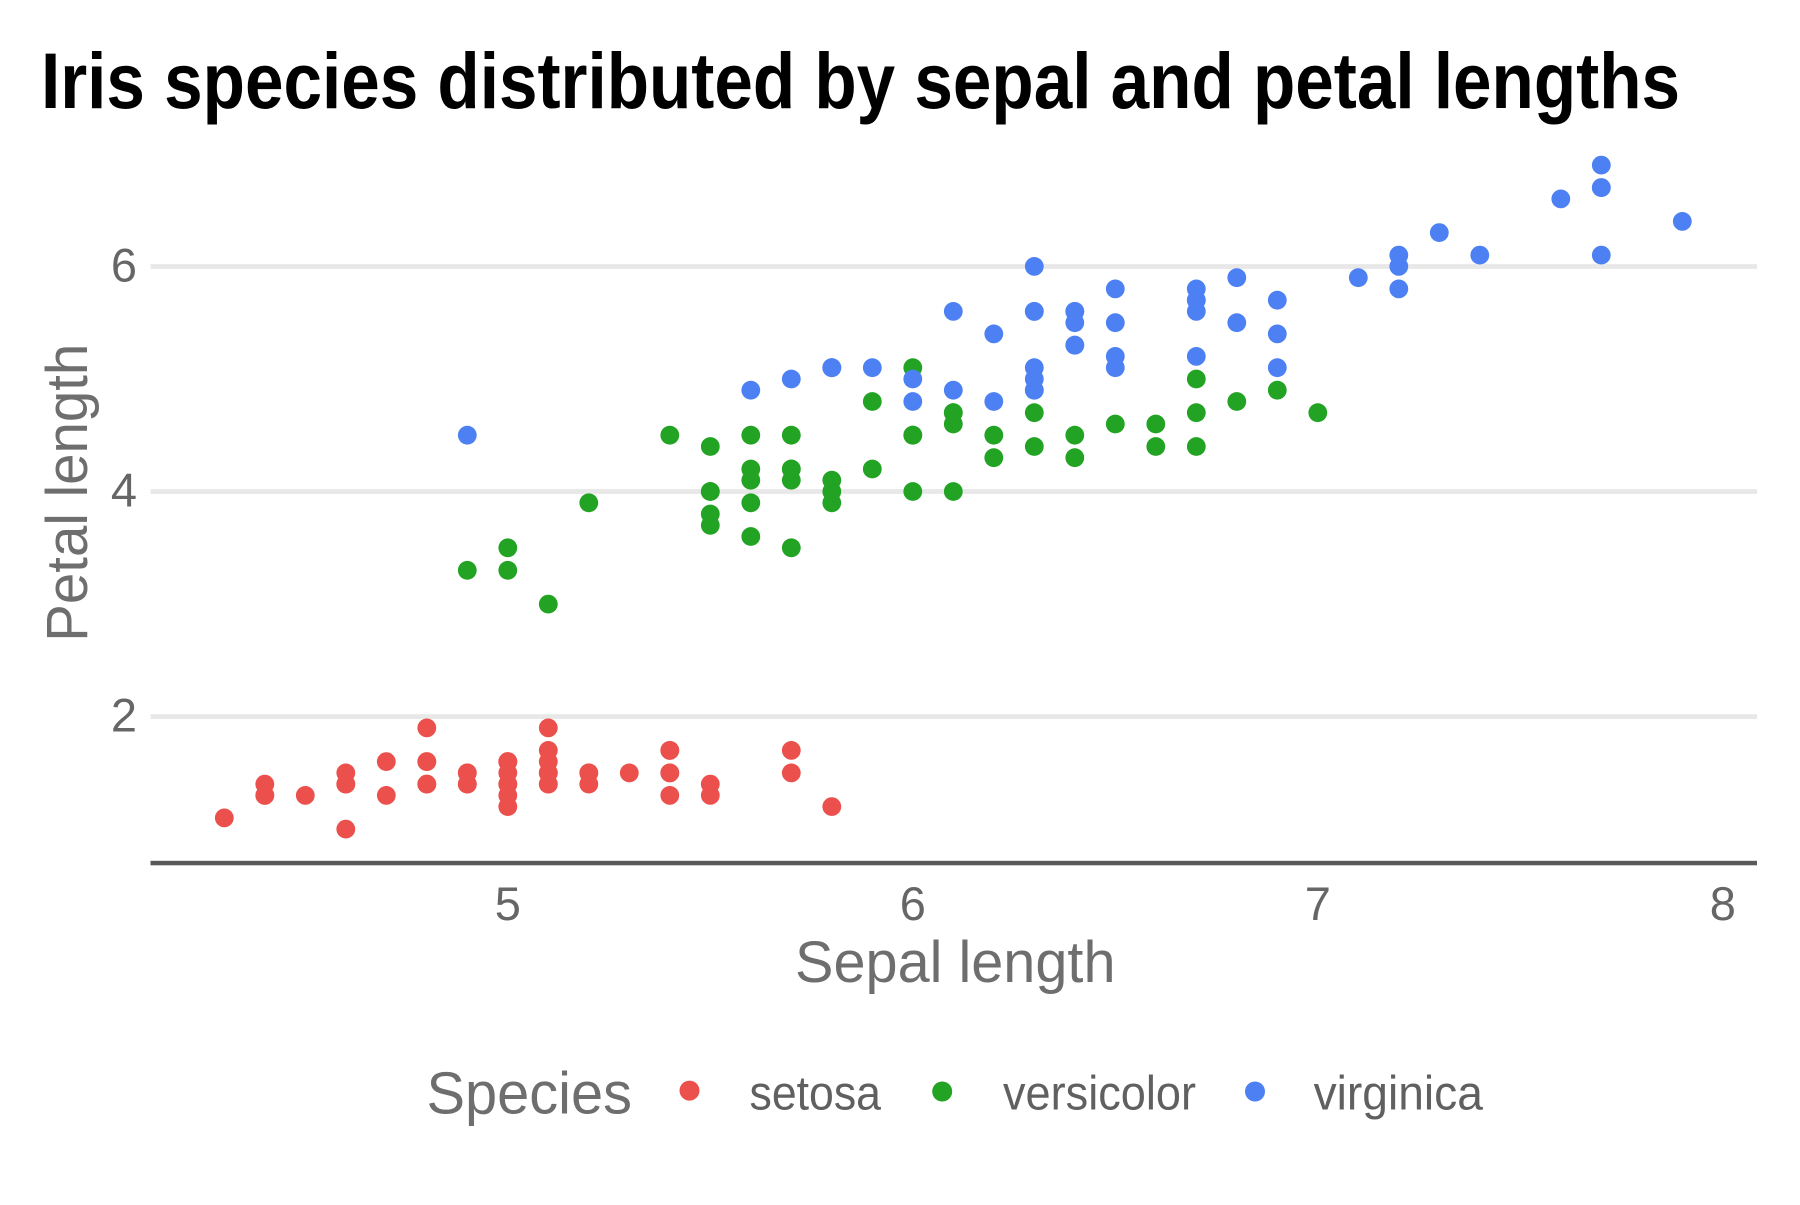 The width and height of the screenshot is (1800, 1205). I want to click on svg-text: Petal length, so click(67, 493).